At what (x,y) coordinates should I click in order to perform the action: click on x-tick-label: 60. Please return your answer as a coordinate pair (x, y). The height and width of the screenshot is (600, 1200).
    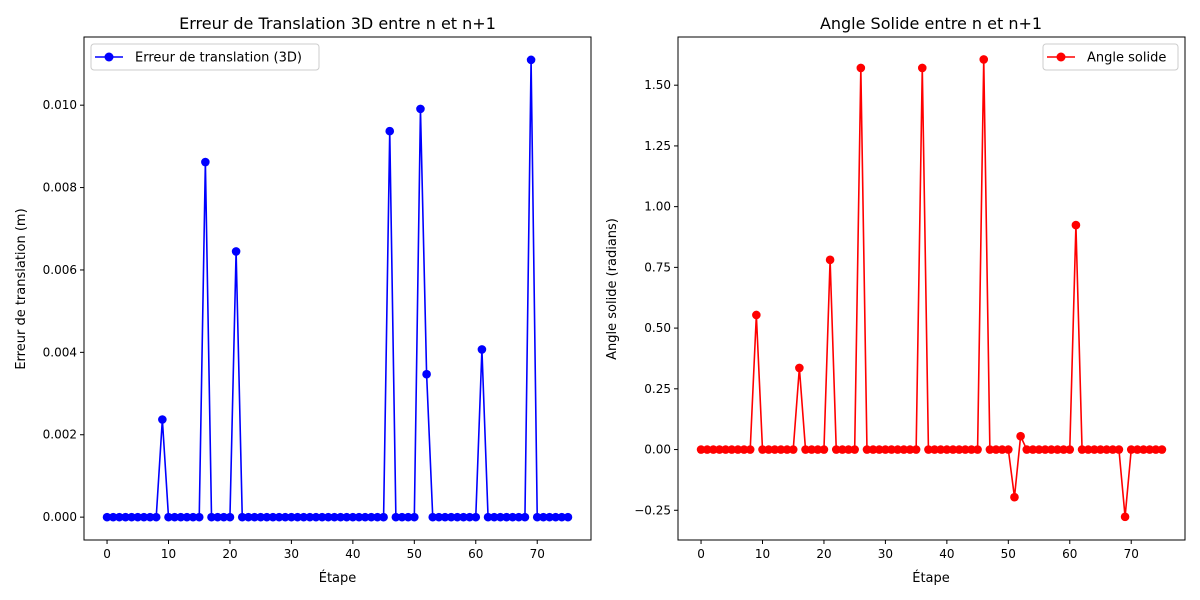
    Looking at the image, I should click on (1069, 554).